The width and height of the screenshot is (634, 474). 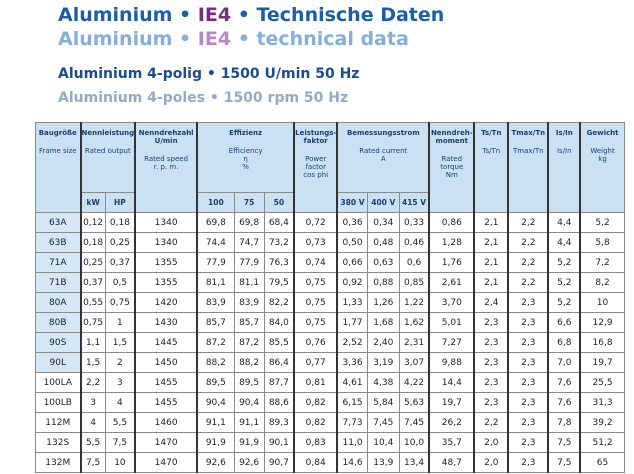 I want to click on cell: 0,84, so click(x=315, y=462).